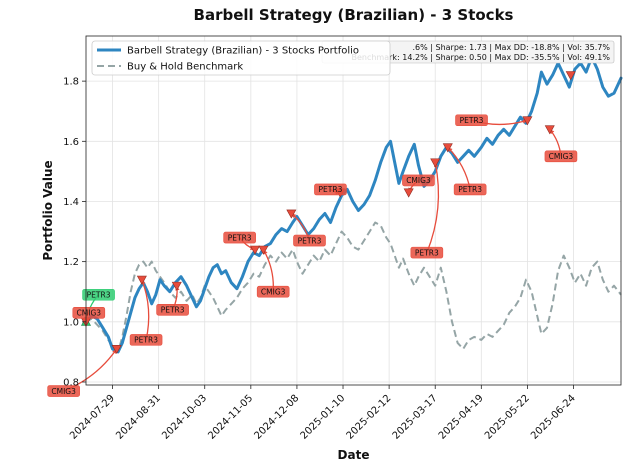 This screenshot has width=629, height=470. What do you see at coordinates (71, 382) in the screenshot?
I see `y-tick-label: 0.8` at bounding box center [71, 382].